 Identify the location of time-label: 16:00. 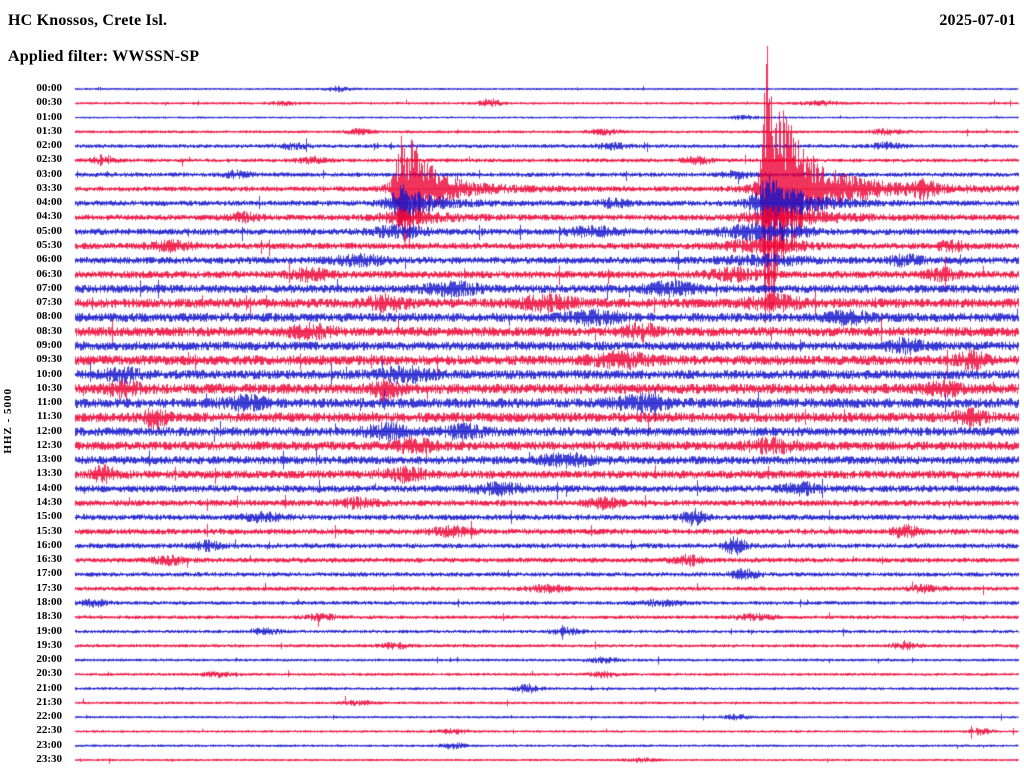
(49, 544).